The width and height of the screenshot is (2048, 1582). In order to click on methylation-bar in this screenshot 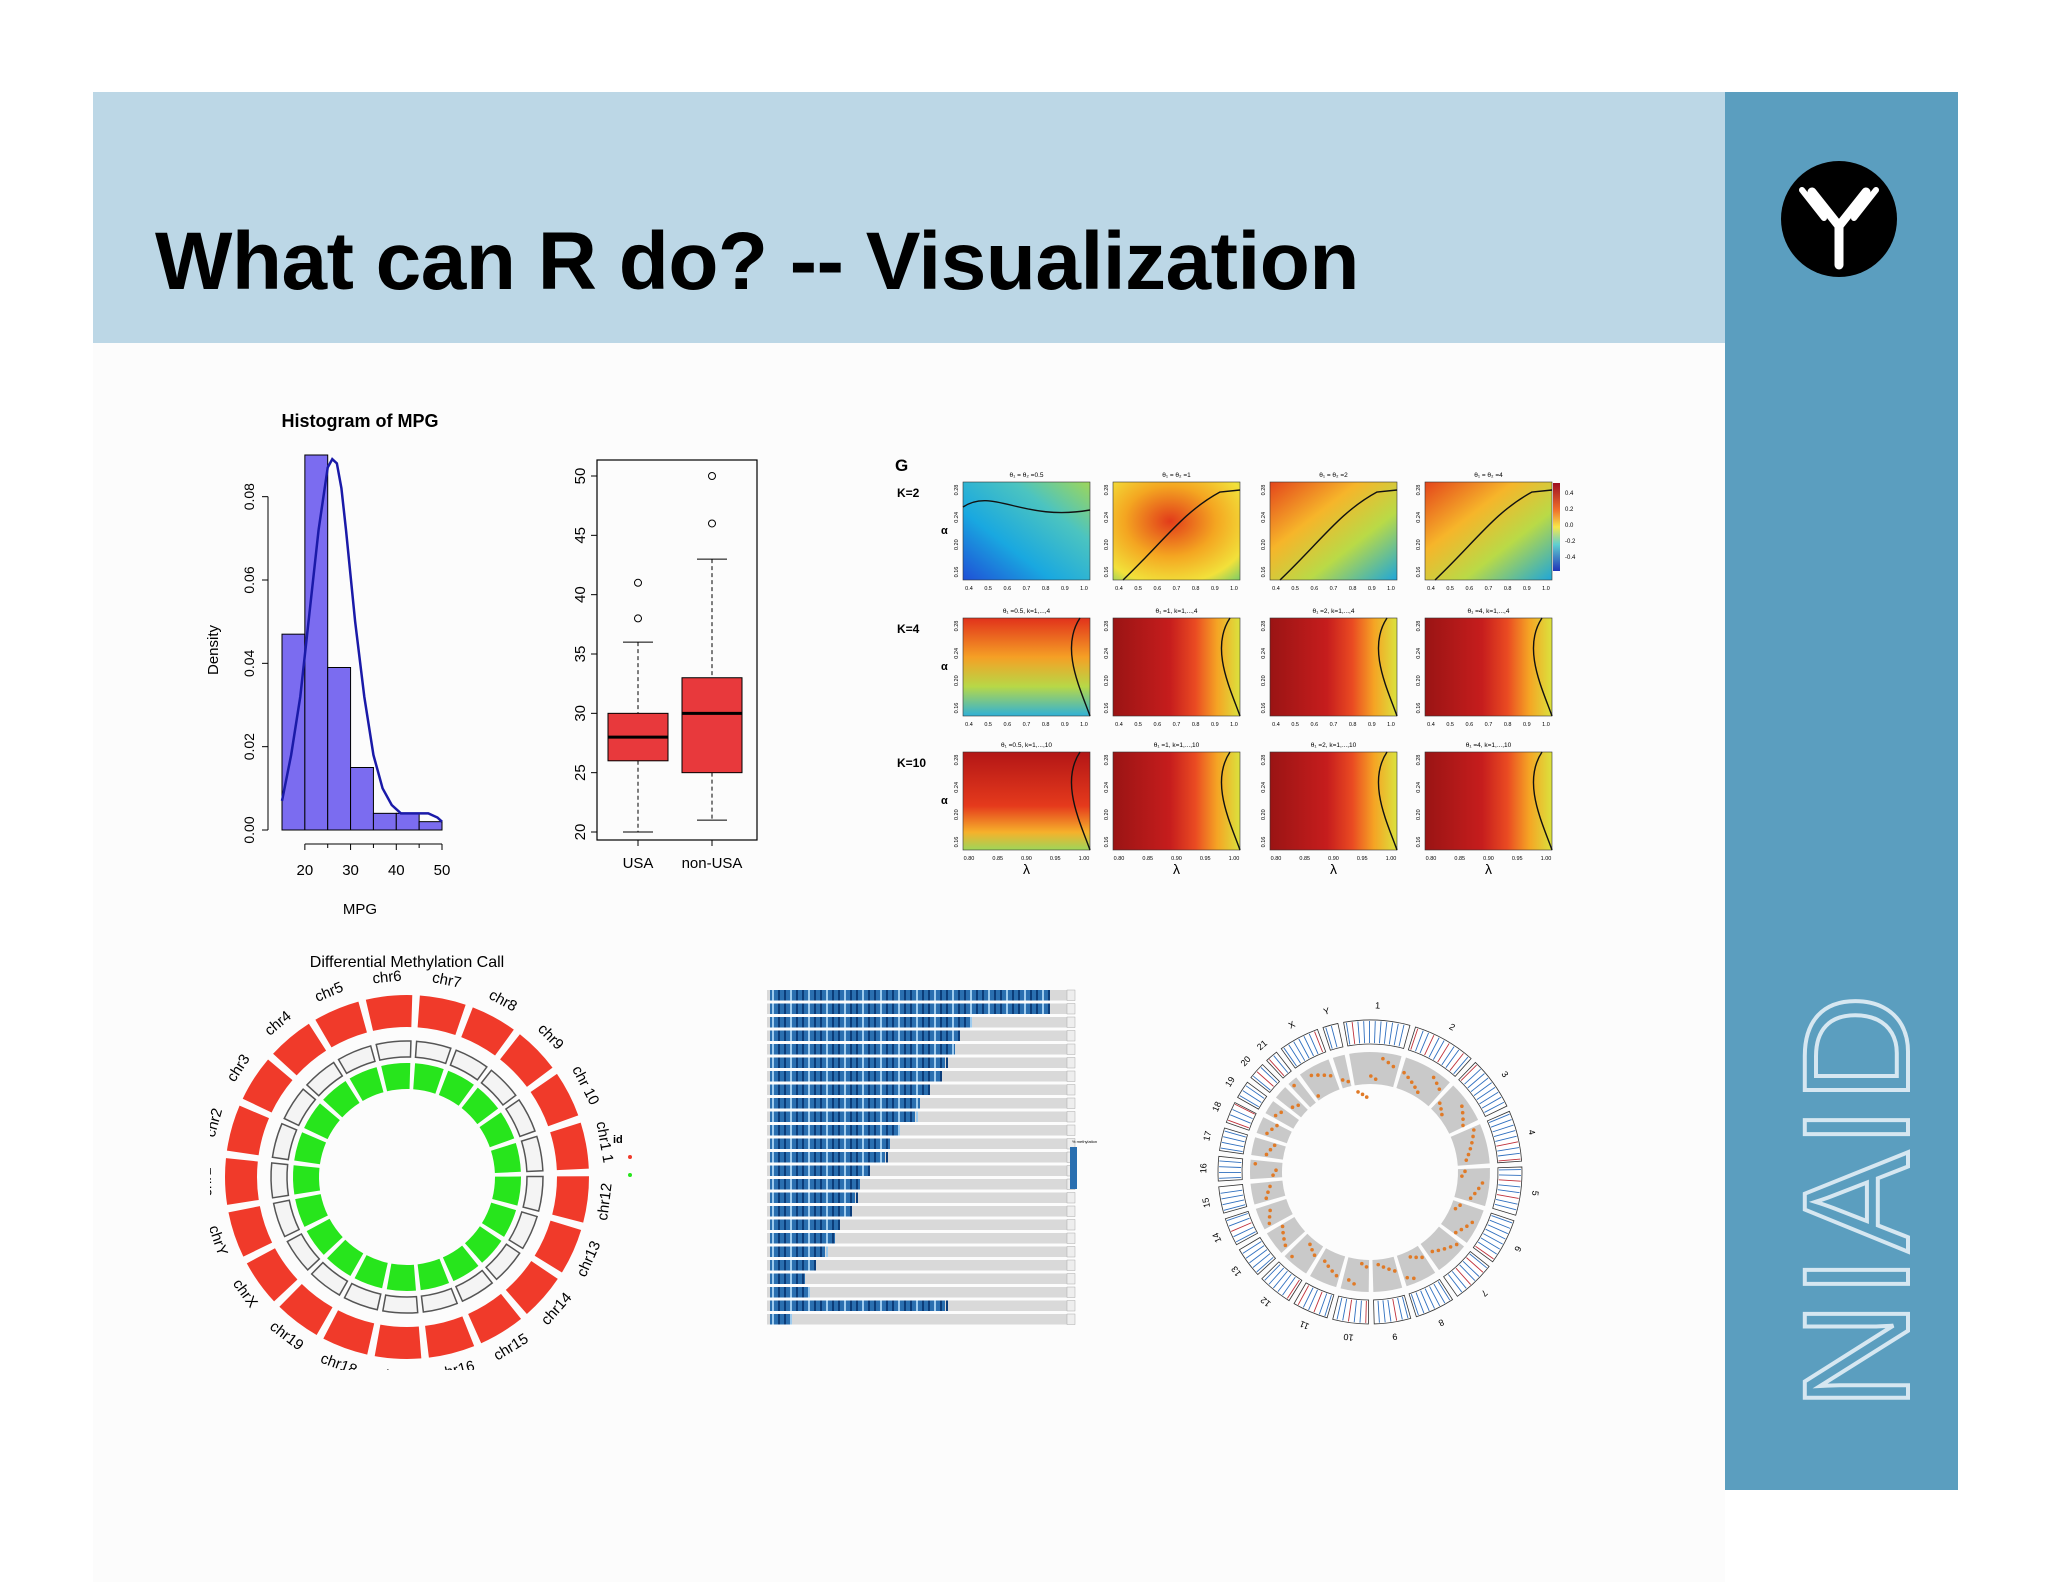, I will do `click(830, 1143)`.